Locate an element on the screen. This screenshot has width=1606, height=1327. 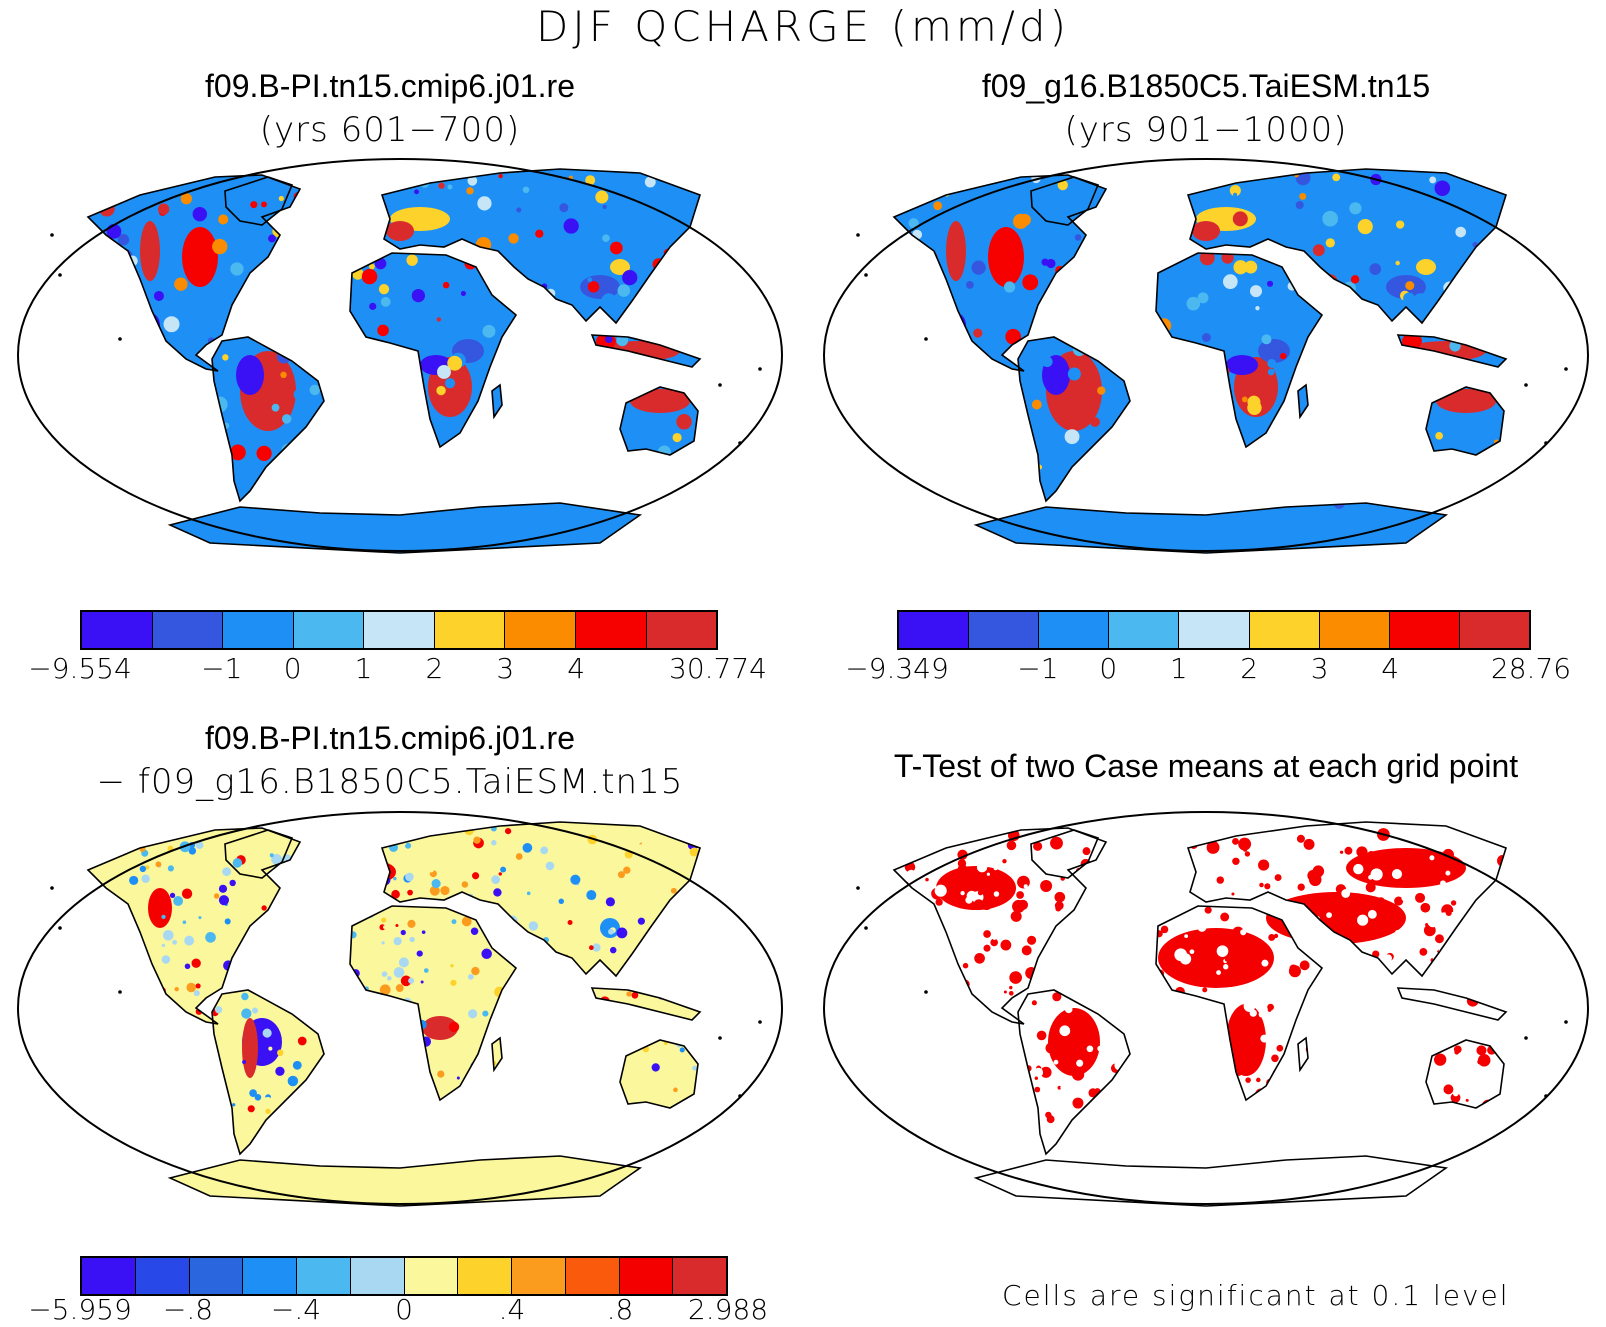
panel-3-subtitle: − f09_g16.B1850C5.TaiESM.tn15 is located at coordinates (390, 782).